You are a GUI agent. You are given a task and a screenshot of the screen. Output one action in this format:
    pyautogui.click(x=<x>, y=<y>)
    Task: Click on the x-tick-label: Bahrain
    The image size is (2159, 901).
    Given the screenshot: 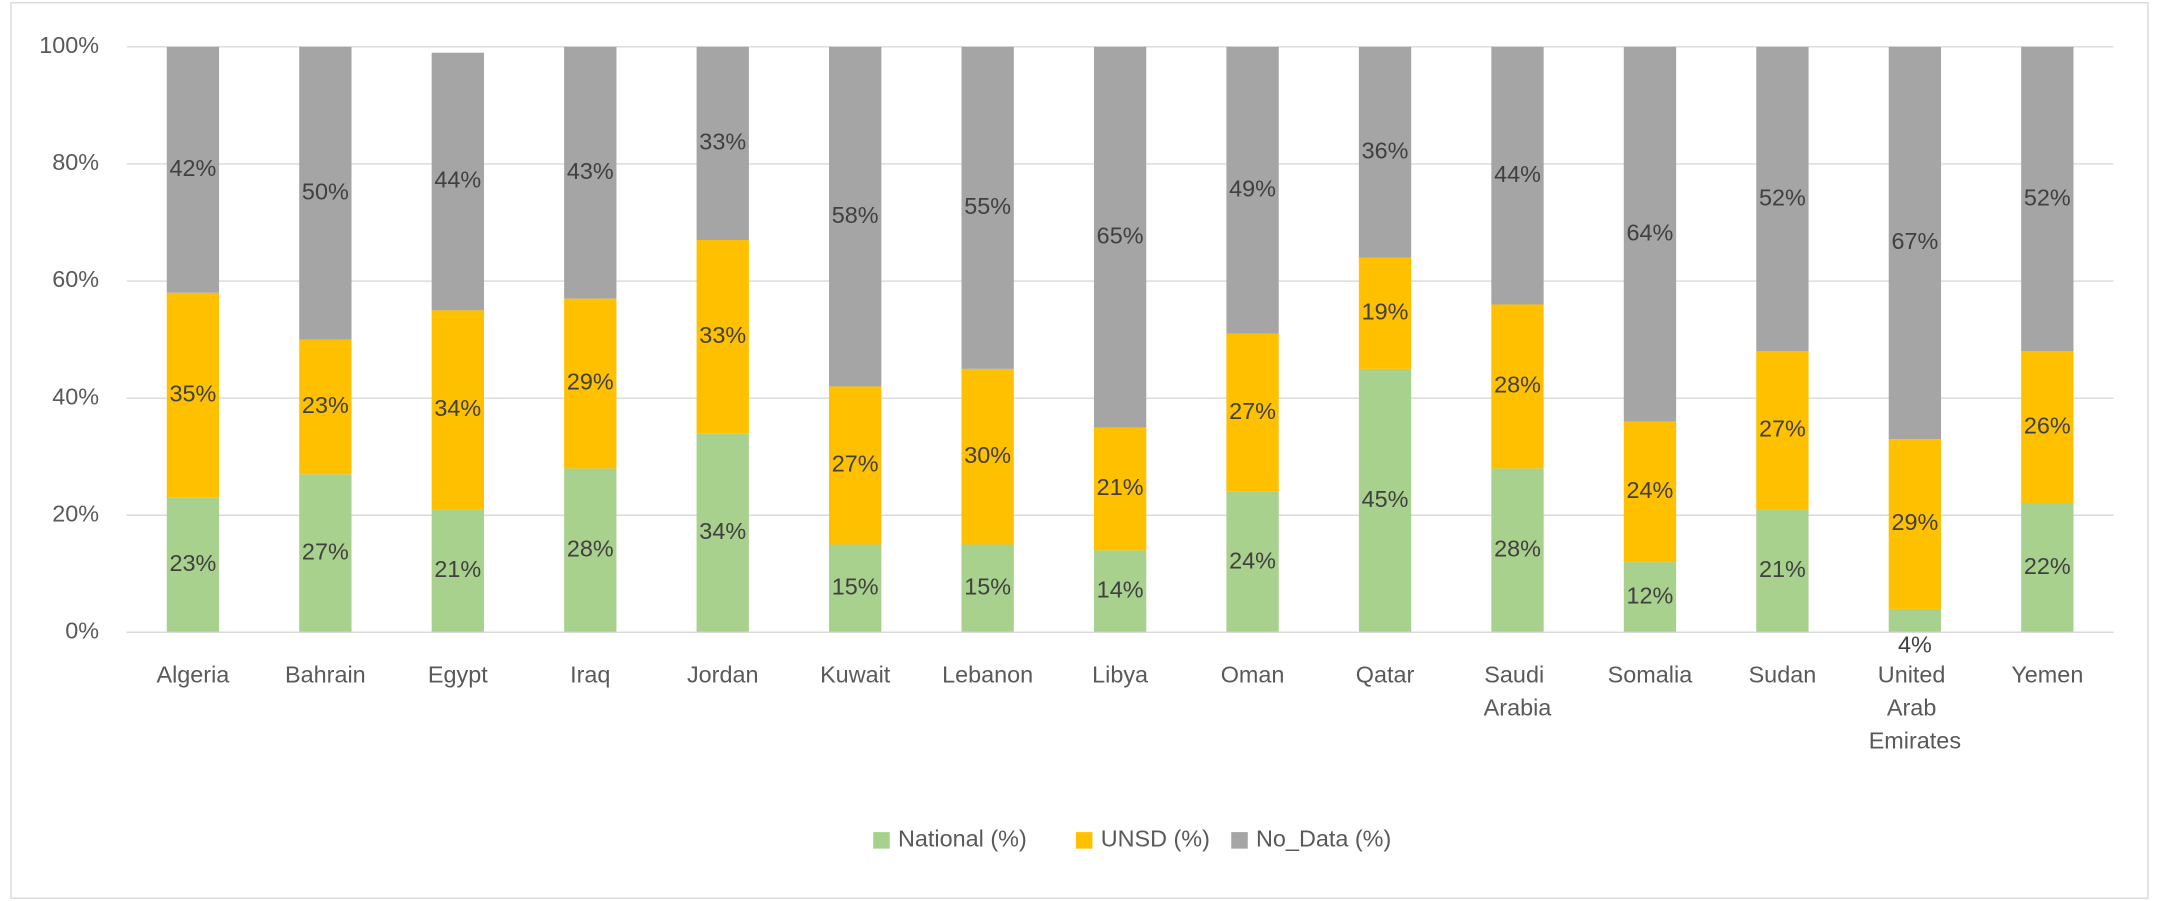 What is the action you would take?
    pyautogui.click(x=325, y=675)
    